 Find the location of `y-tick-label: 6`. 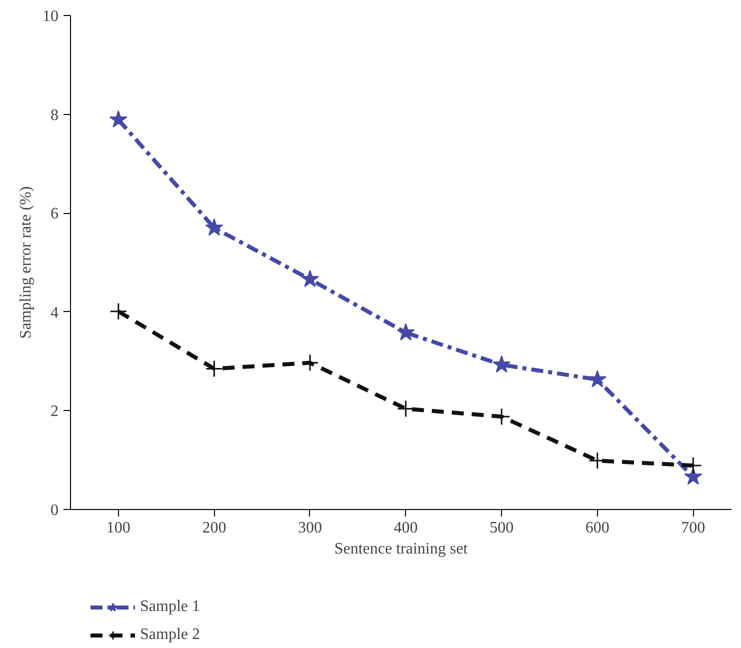

y-tick-label: 6 is located at coordinates (54, 214).